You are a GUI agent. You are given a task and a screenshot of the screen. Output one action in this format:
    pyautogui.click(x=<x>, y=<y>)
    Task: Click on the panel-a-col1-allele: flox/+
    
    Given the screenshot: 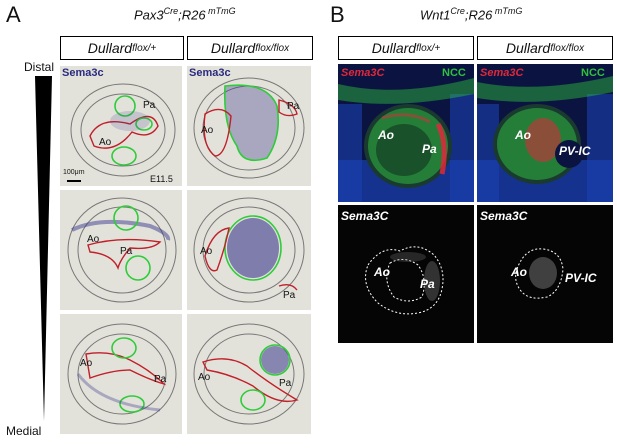 What is the action you would take?
    pyautogui.click(x=144, y=48)
    